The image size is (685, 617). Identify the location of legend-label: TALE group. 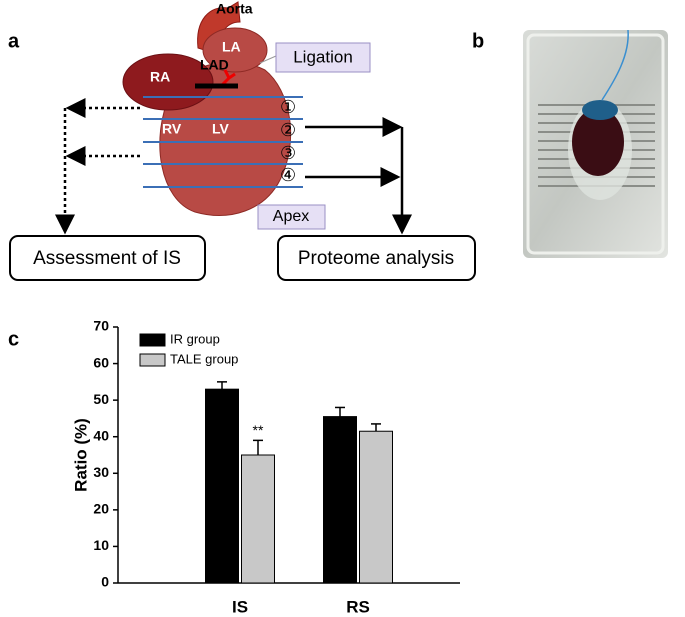
(204, 358).